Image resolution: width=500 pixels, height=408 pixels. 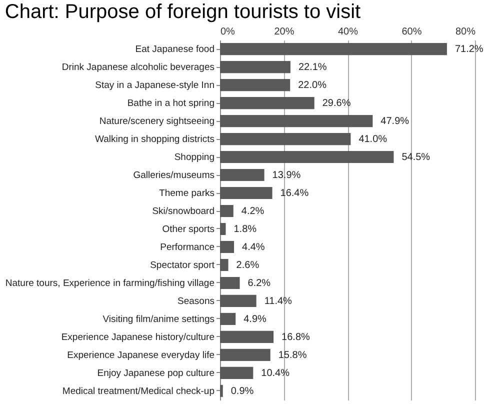 I want to click on data-label: 4.9%, so click(x=255, y=319).